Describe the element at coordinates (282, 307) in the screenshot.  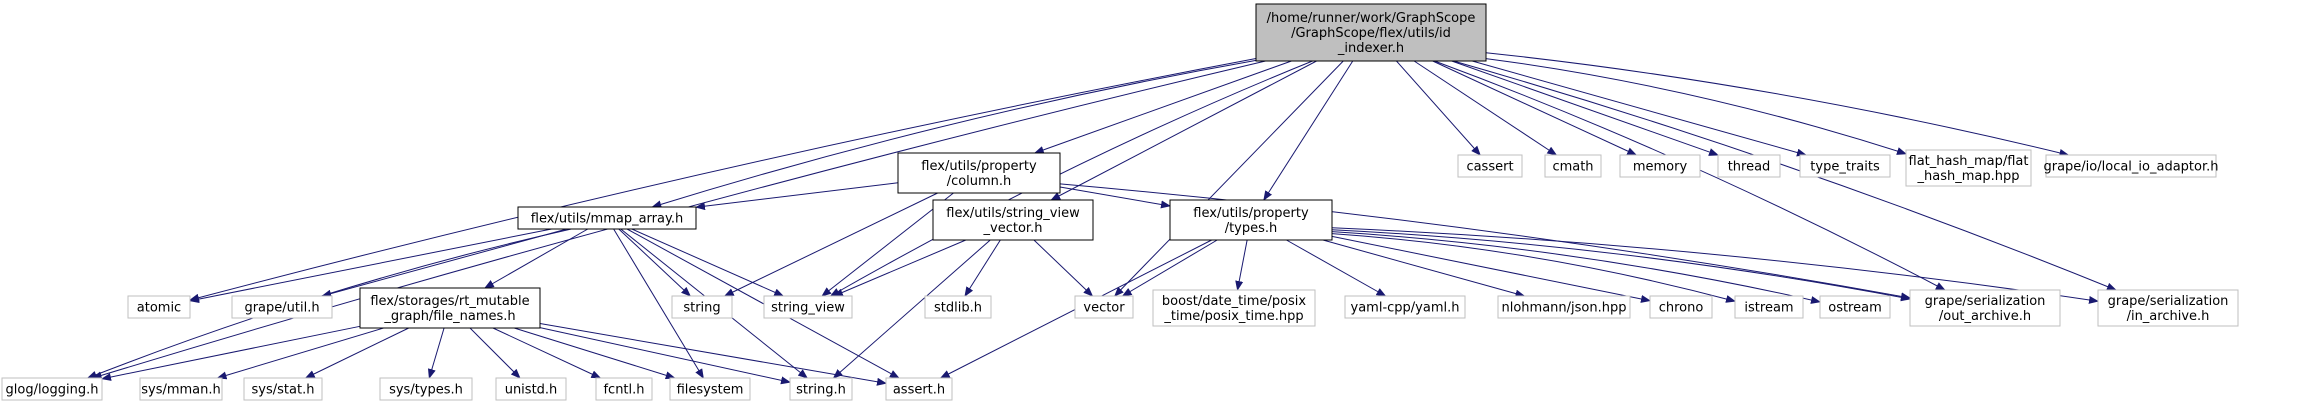
I see `node-box-grape_util` at that location.